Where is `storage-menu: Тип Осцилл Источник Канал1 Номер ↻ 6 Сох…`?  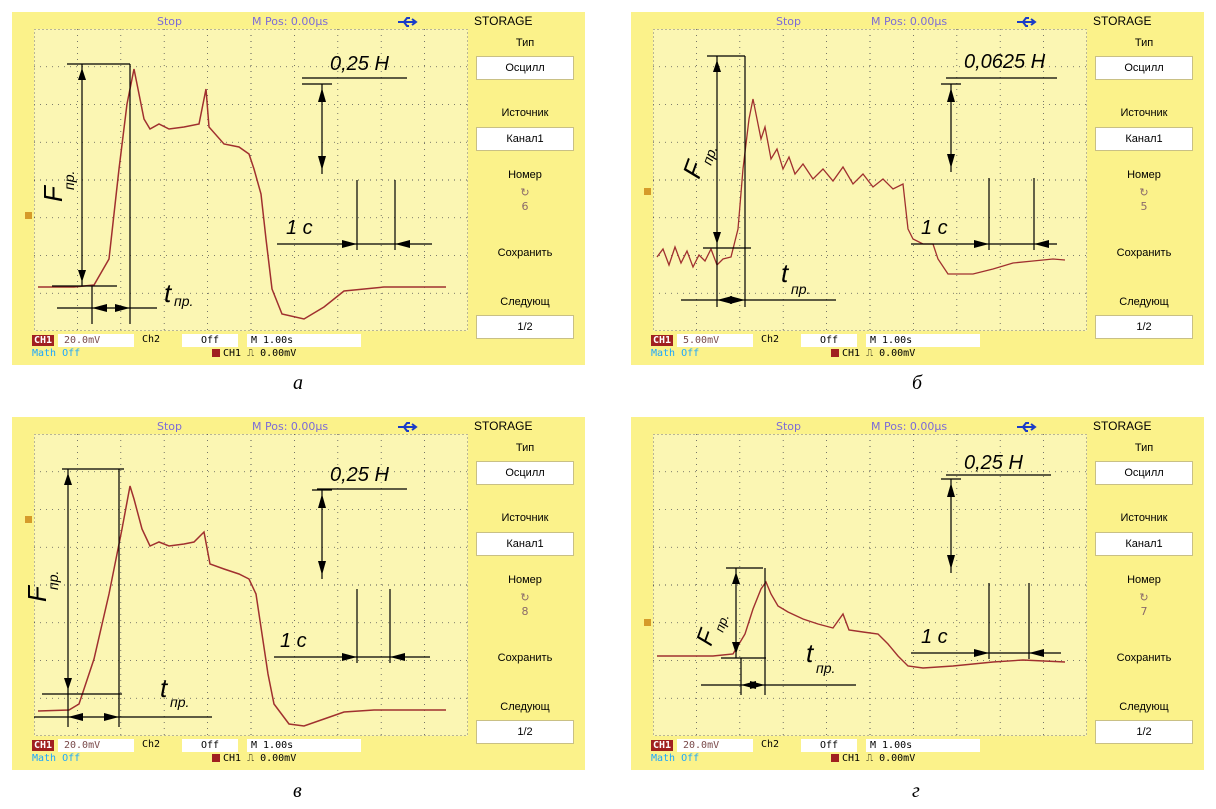
storage-menu: Тип Осцилл Источник Канал1 Номер ↻ 6 Сох… is located at coordinates (525, 184).